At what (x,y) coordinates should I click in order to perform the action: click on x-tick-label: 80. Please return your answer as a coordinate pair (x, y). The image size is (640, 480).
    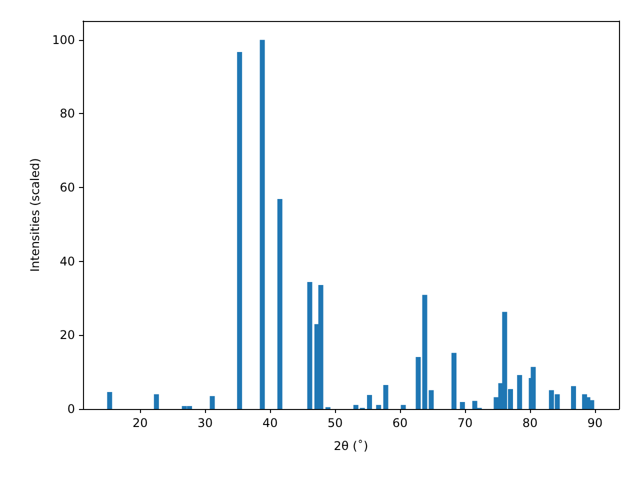
    Looking at the image, I should click on (530, 423).